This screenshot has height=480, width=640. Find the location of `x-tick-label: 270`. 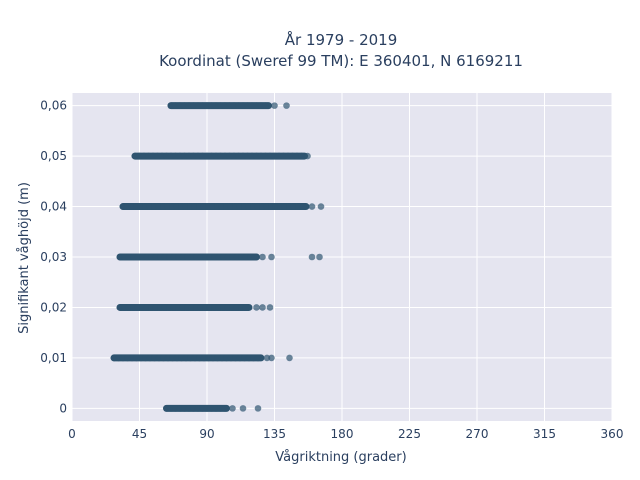

x-tick-label: 270 is located at coordinates (477, 434).